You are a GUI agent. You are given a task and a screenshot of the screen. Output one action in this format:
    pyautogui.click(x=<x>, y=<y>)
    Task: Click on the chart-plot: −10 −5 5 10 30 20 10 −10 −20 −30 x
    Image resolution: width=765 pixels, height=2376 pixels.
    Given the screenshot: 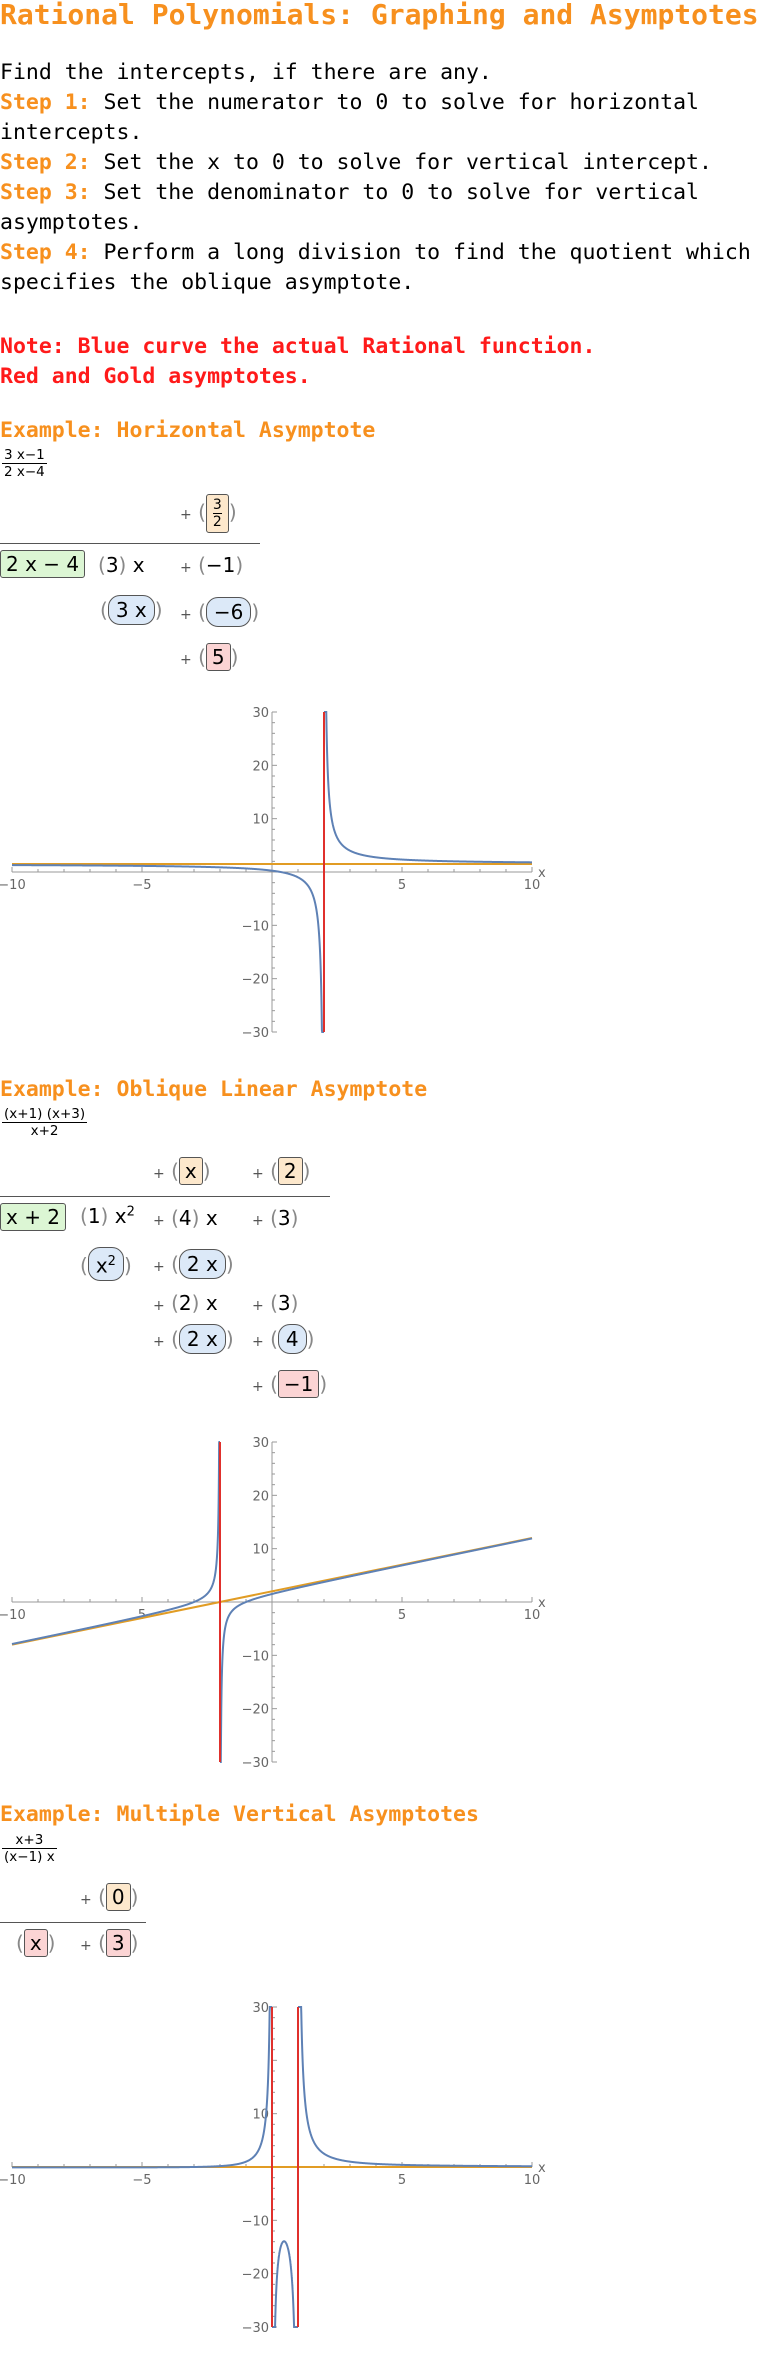 What is the action you would take?
    pyautogui.click(x=273, y=873)
    